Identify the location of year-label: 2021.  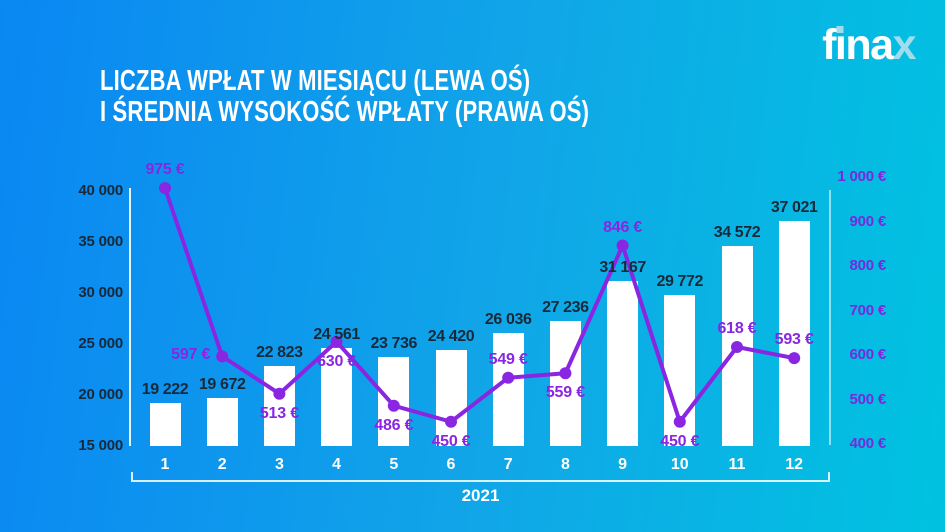
(480, 495).